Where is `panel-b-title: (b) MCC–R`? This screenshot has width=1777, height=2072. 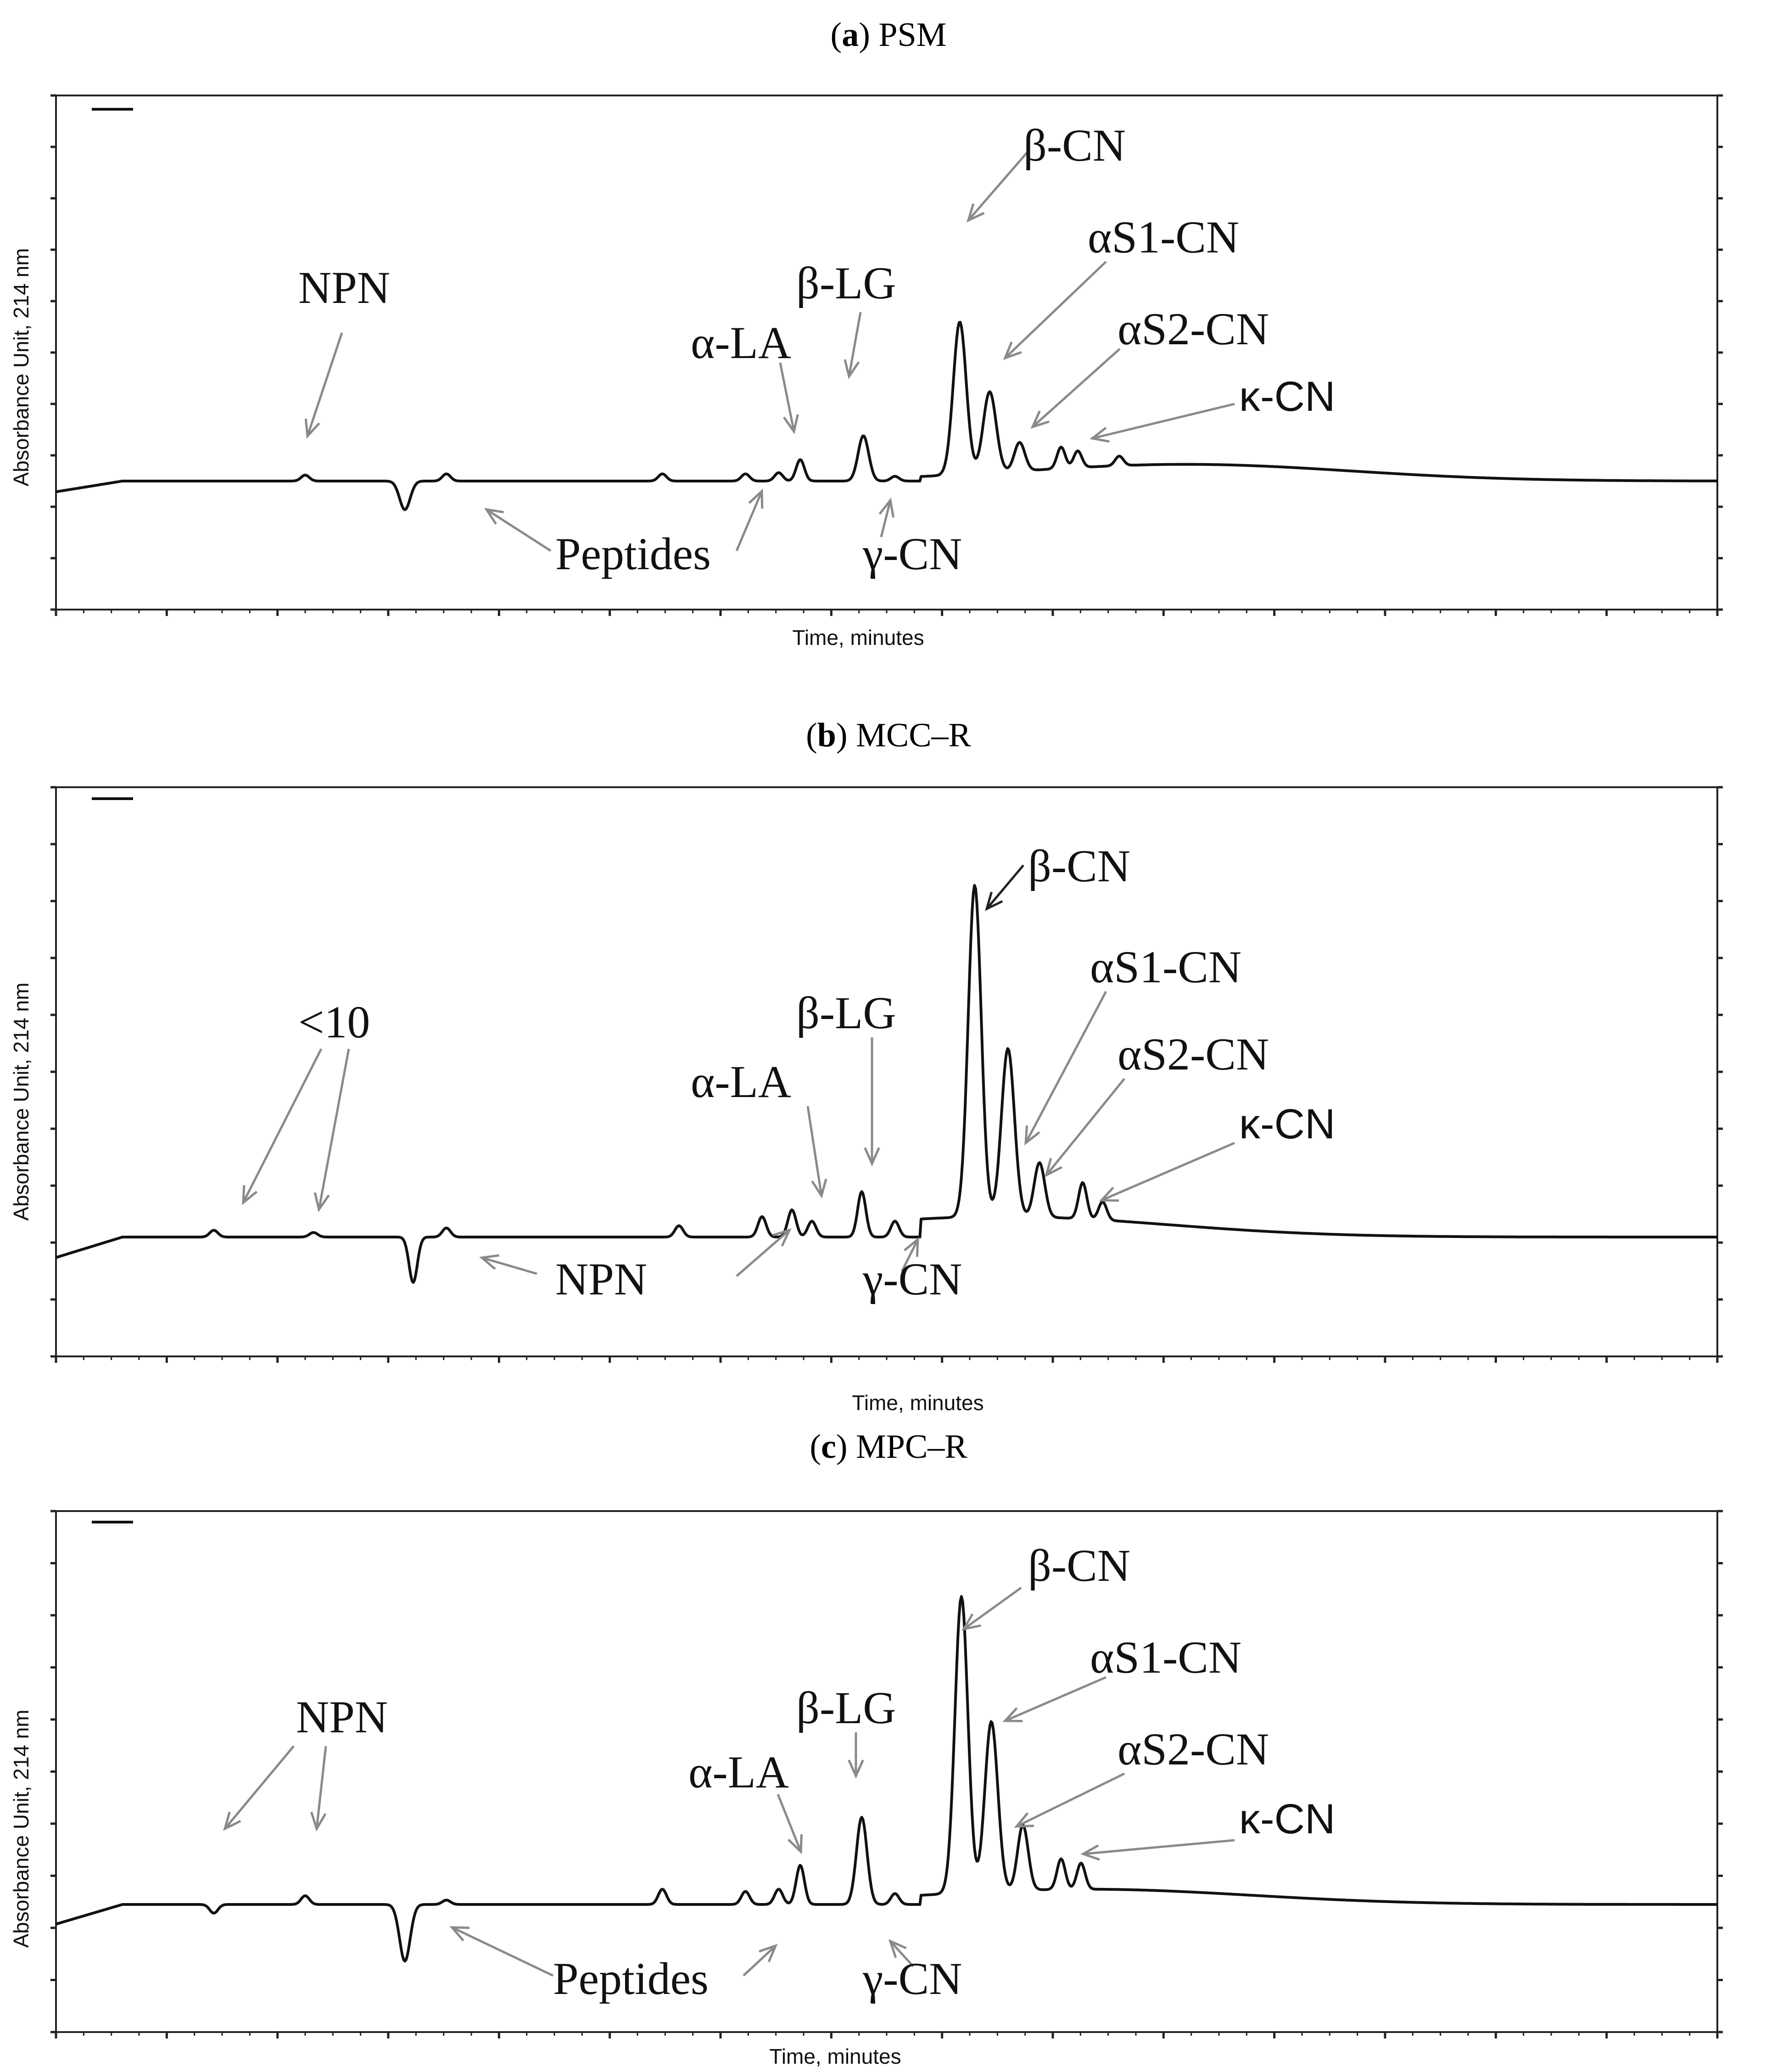
panel-b-title: (b) MCC–R is located at coordinates (888, 735).